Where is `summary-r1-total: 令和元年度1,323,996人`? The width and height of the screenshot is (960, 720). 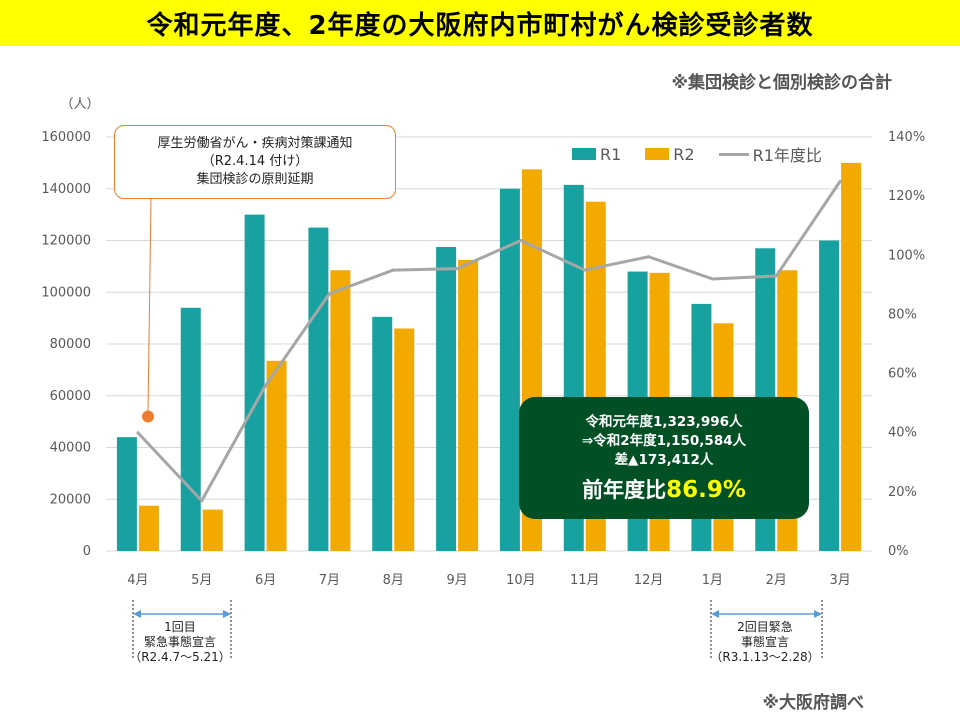
summary-r1-total: 令和元年度1,323,996人 is located at coordinates (664, 421).